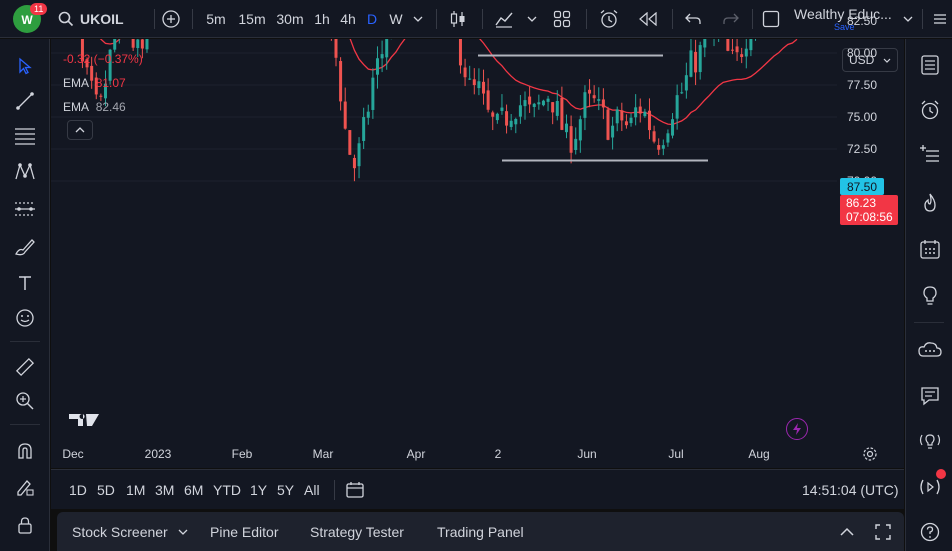  I want to click on currency-selector: USD, so click(870, 60).